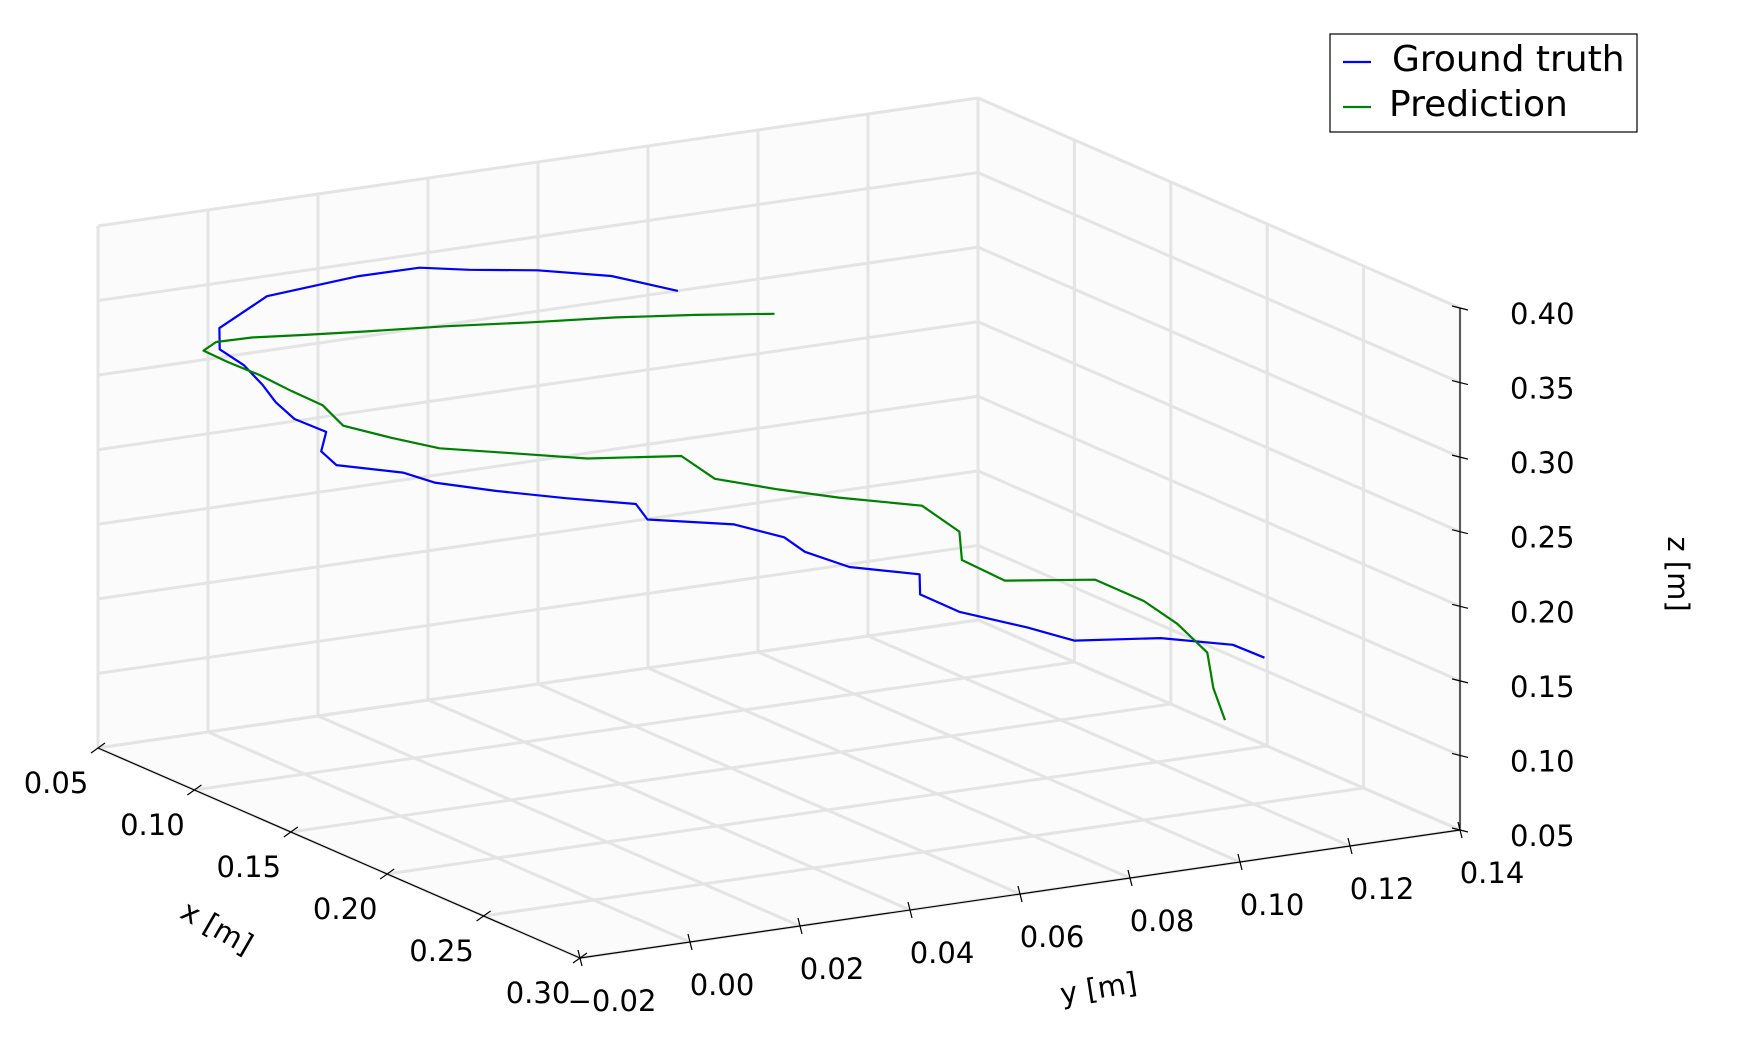 The height and width of the screenshot is (1052, 1760). I want to click on z-tick-label: 0.35, so click(1542, 389).